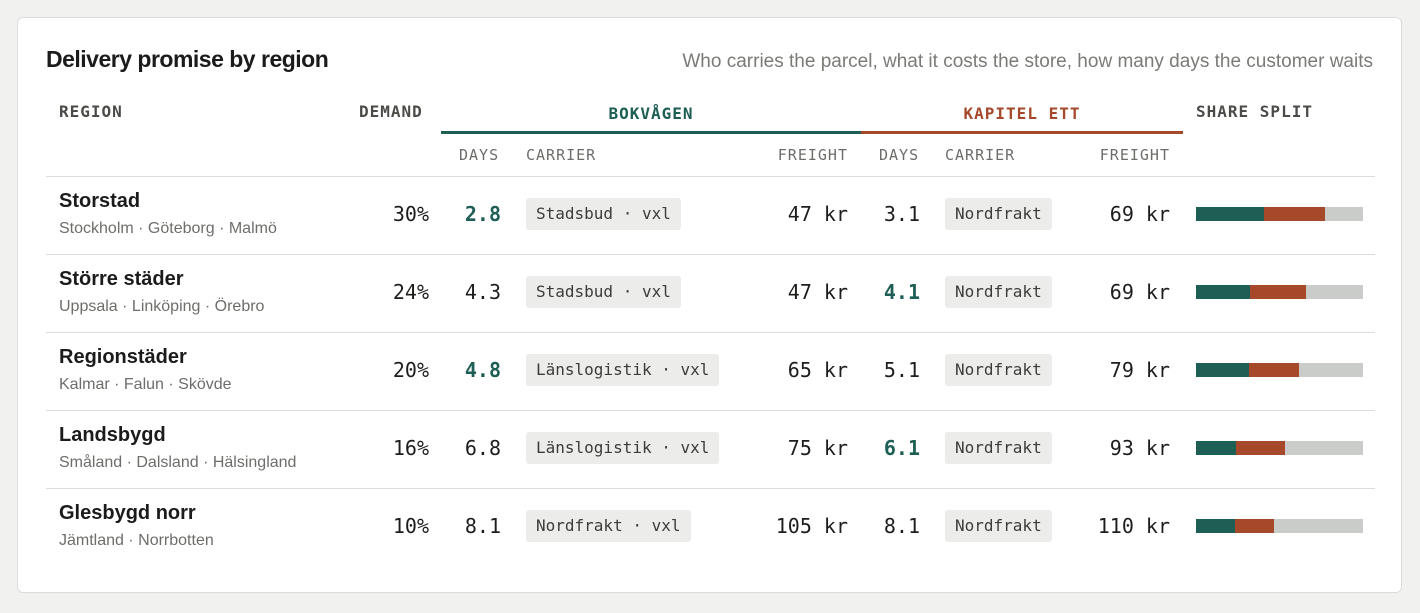 The image size is (1420, 613). What do you see at coordinates (410, 526) in the screenshot?
I see `demand-value: 10%` at bounding box center [410, 526].